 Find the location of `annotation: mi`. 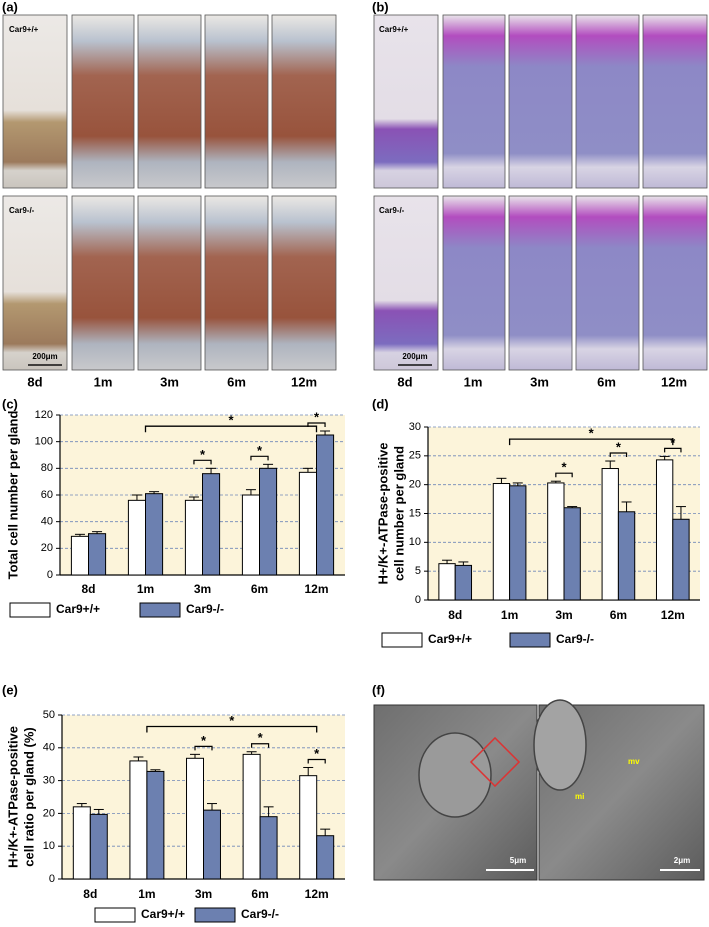

annotation: mi is located at coordinates (579, 796).